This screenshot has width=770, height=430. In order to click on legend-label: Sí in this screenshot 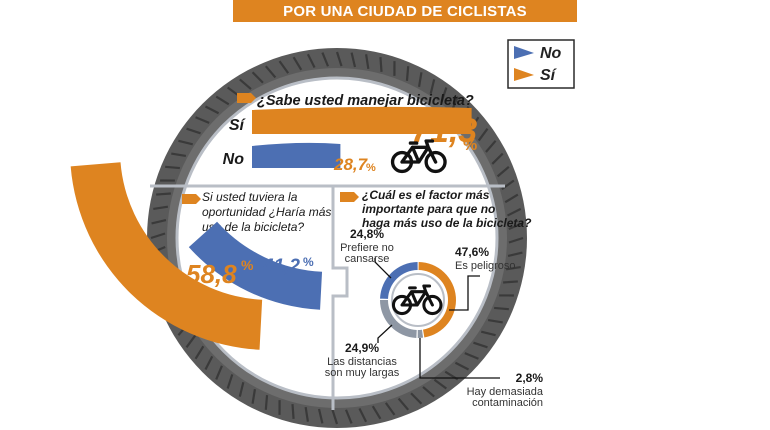, I will do `click(549, 75)`.